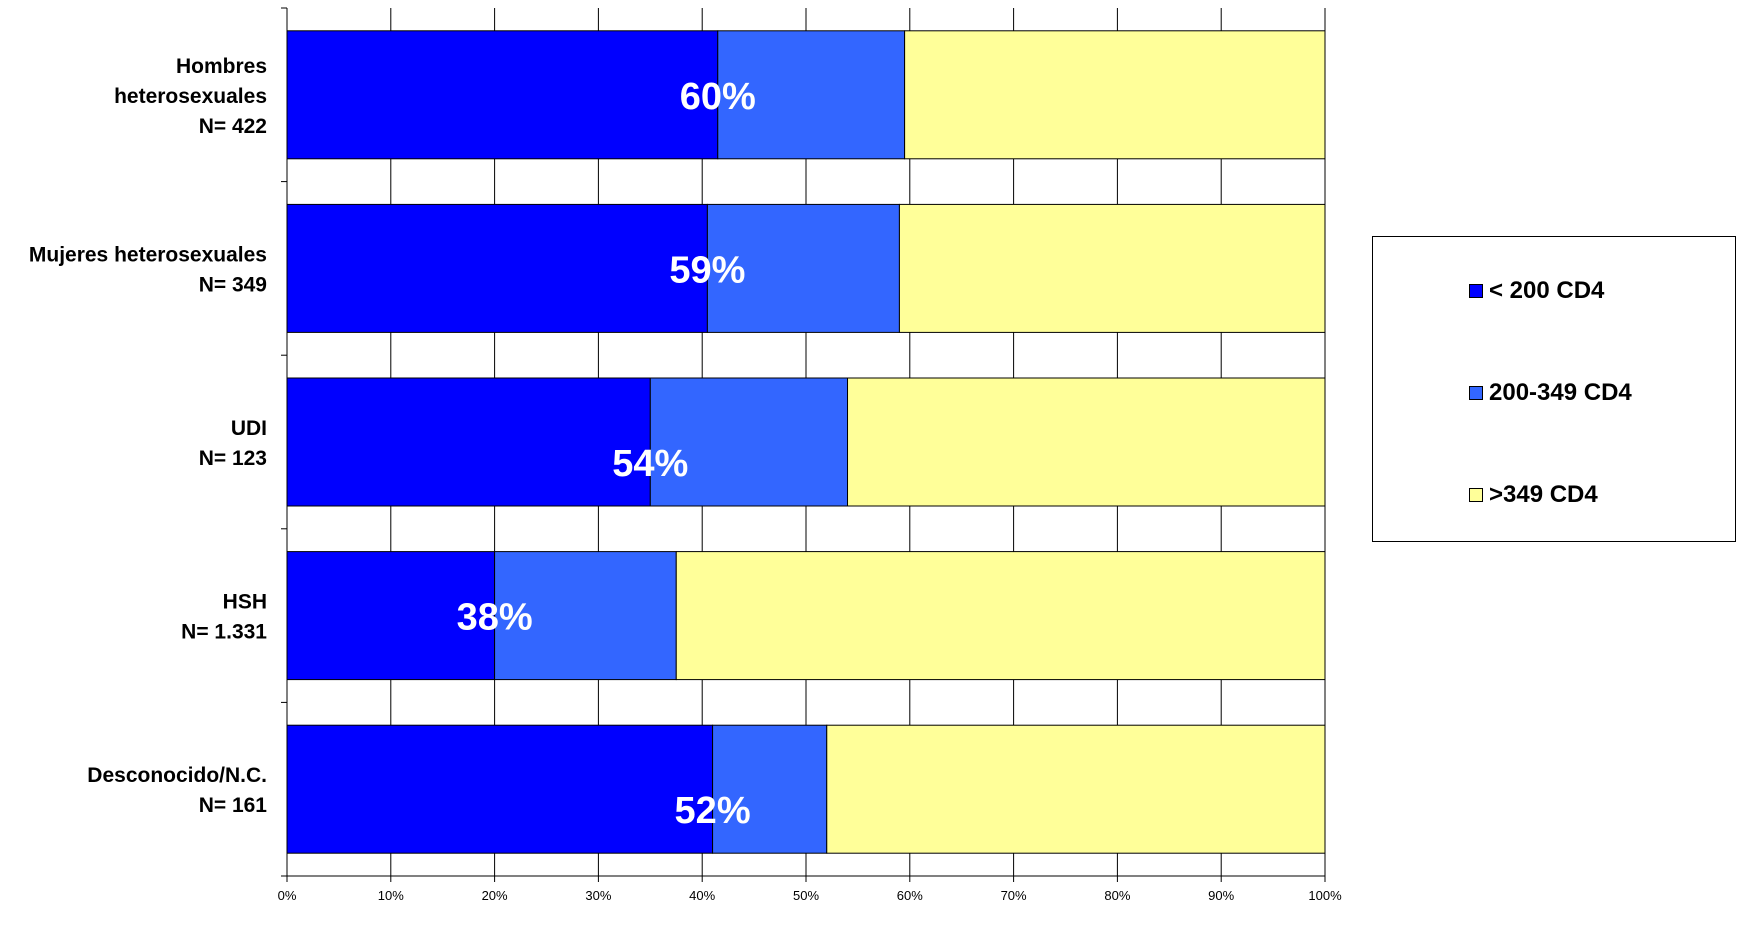  What do you see at coordinates (1014, 895) in the screenshot?
I see `x-tick-label: 70%` at bounding box center [1014, 895].